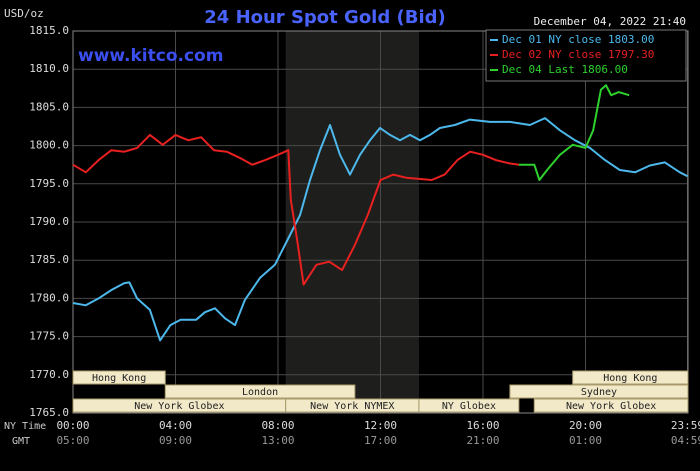  Describe the element at coordinates (49, 221) in the screenshot. I see `y-tick-label: 1790.0` at that location.